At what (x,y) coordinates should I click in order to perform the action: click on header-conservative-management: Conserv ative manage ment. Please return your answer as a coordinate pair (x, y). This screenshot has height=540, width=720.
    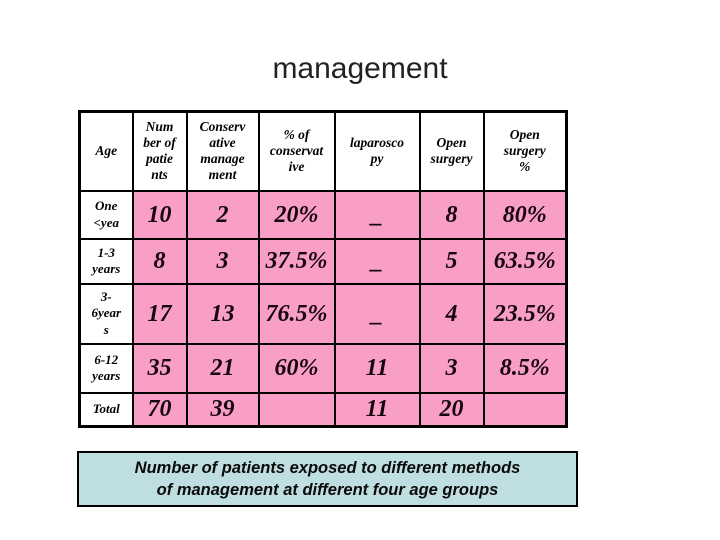
    Looking at the image, I should click on (222, 151).